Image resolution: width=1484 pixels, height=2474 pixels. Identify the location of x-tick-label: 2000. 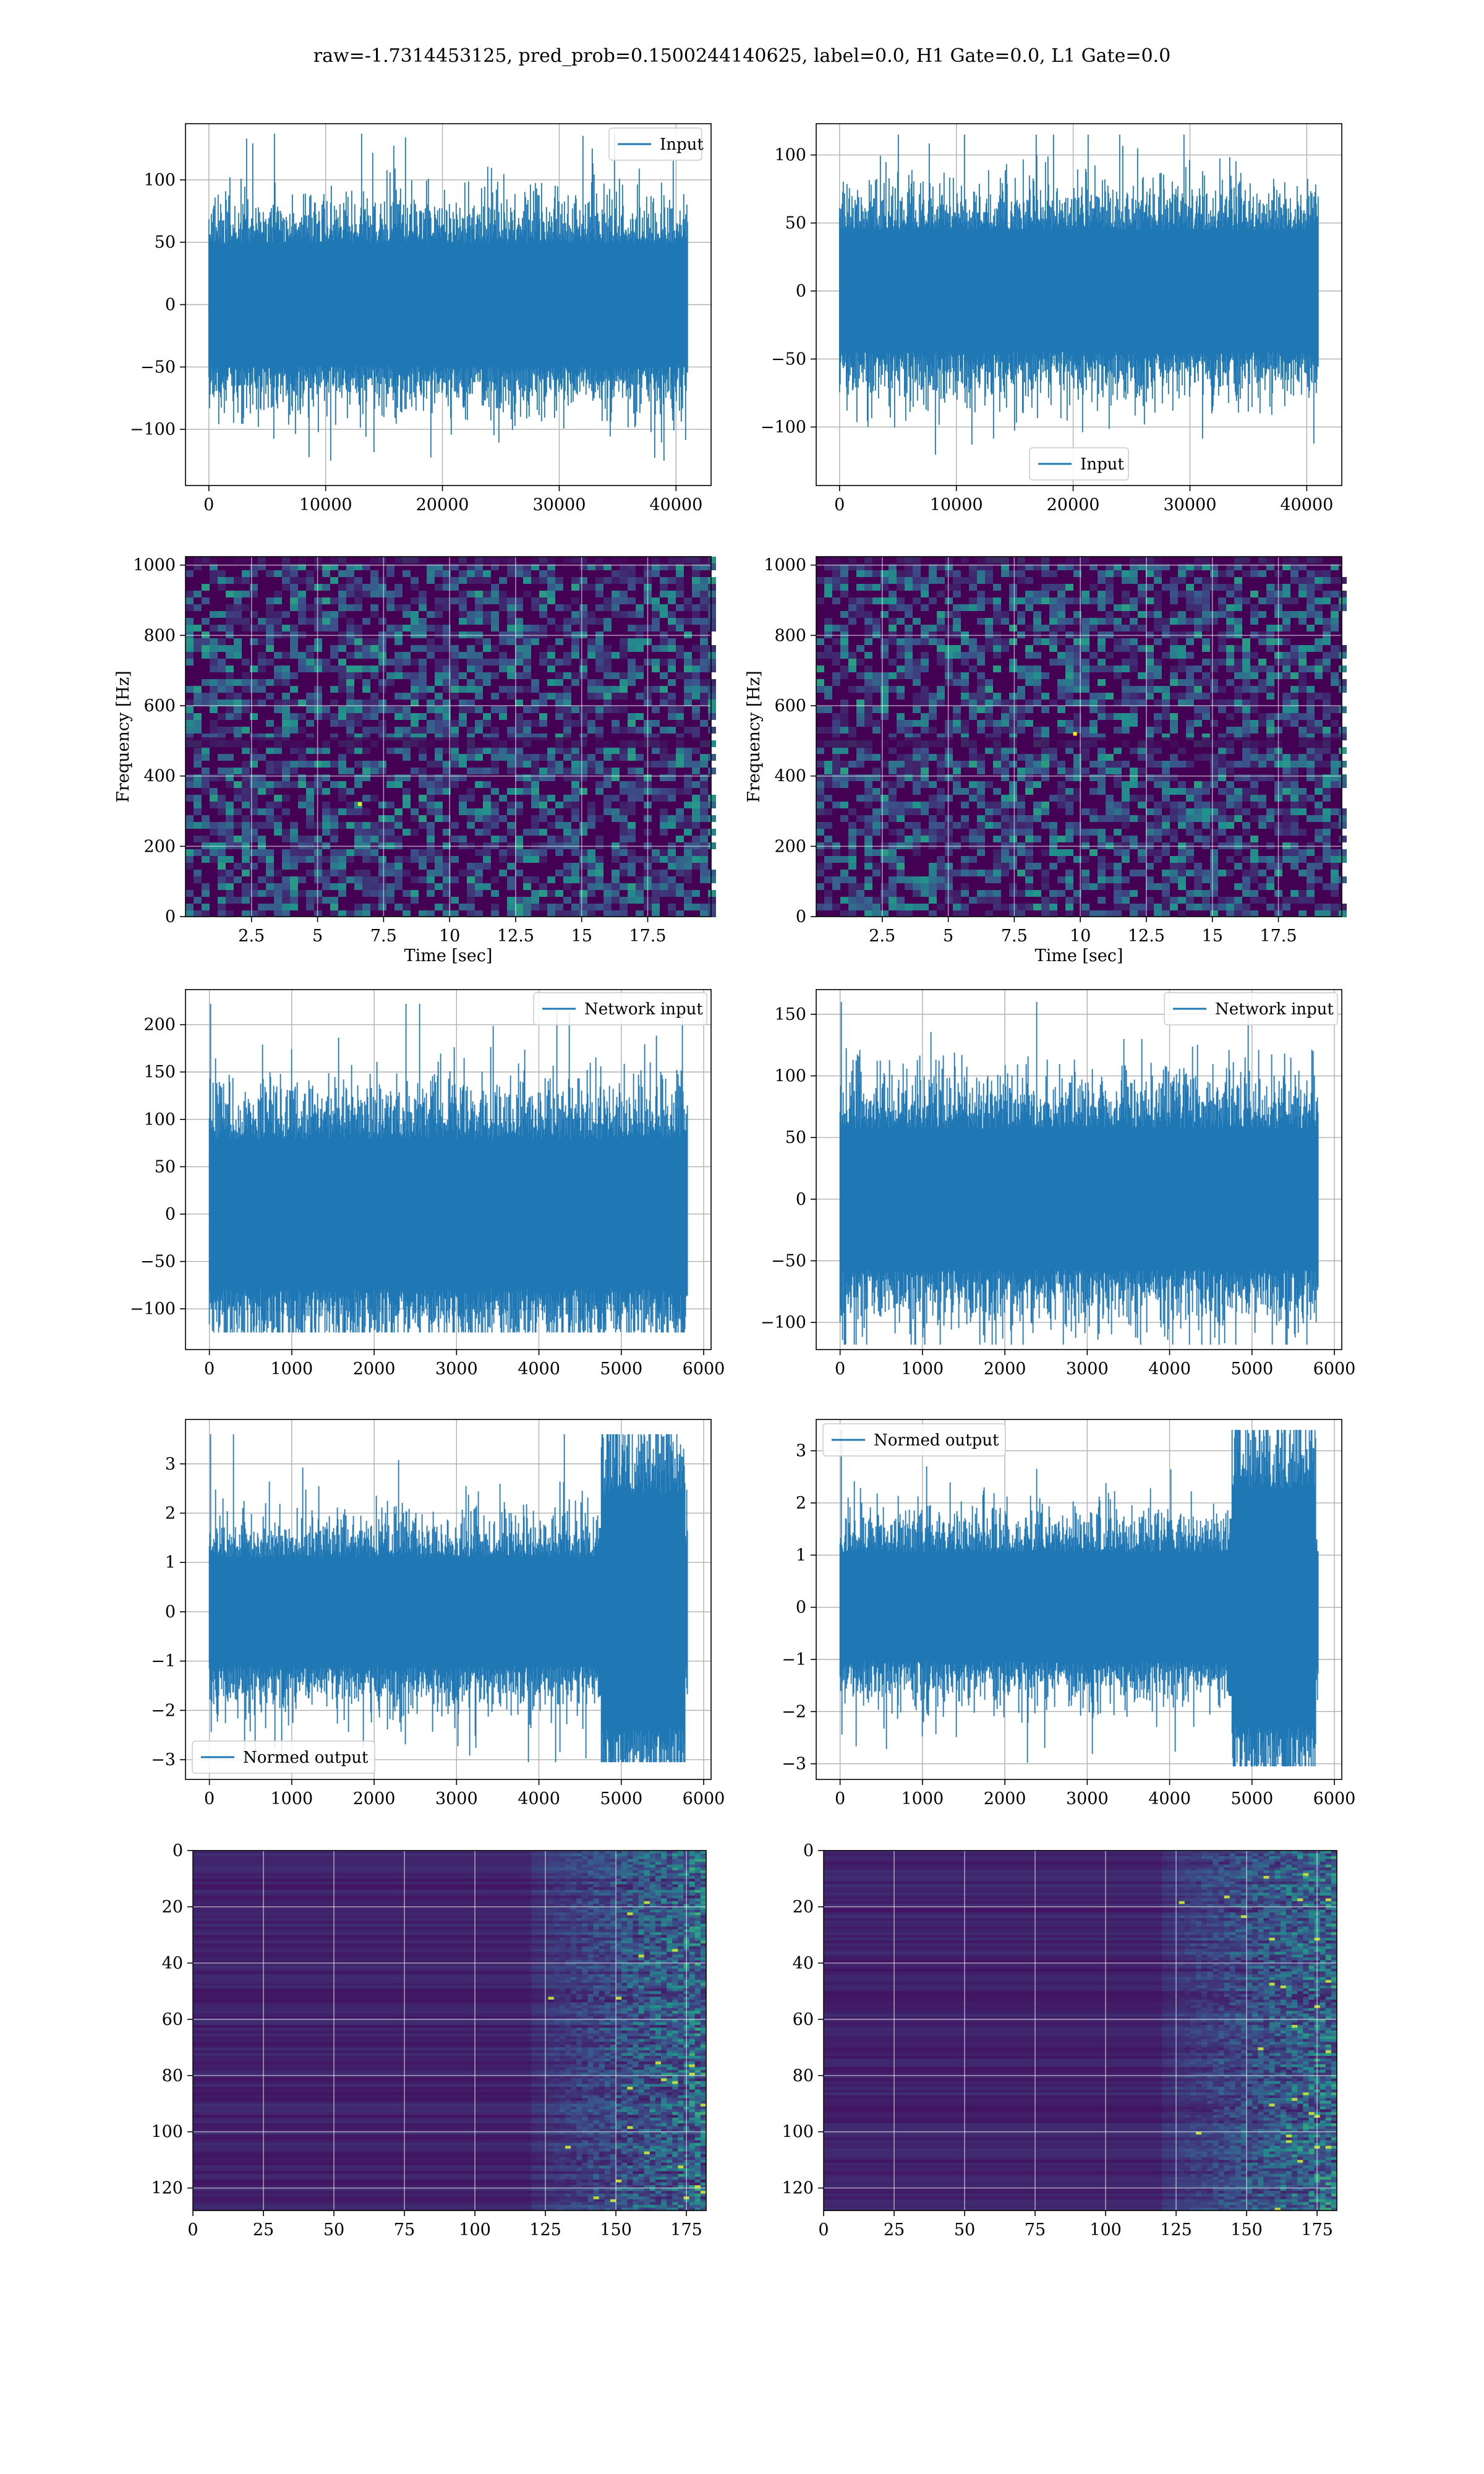
(374, 1369).